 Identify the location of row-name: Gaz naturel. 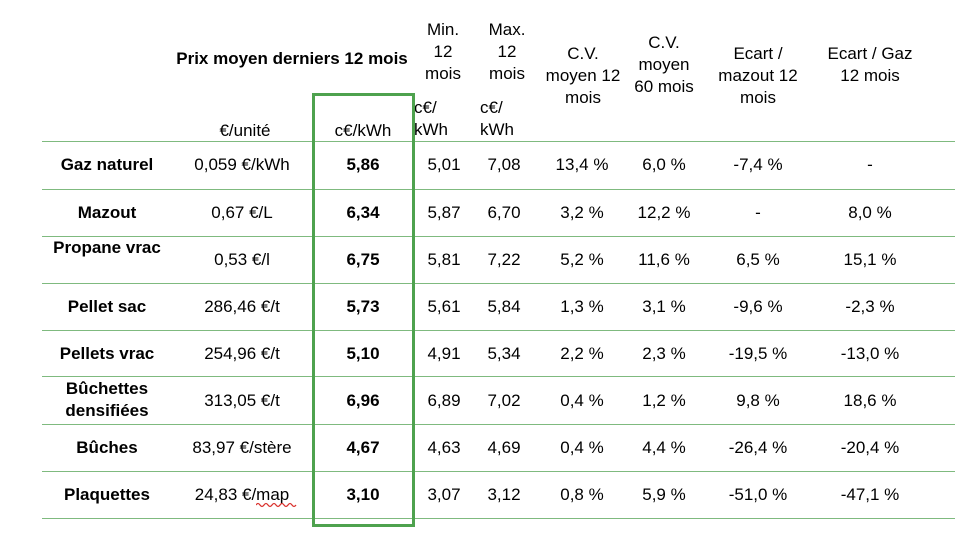
(107, 164).